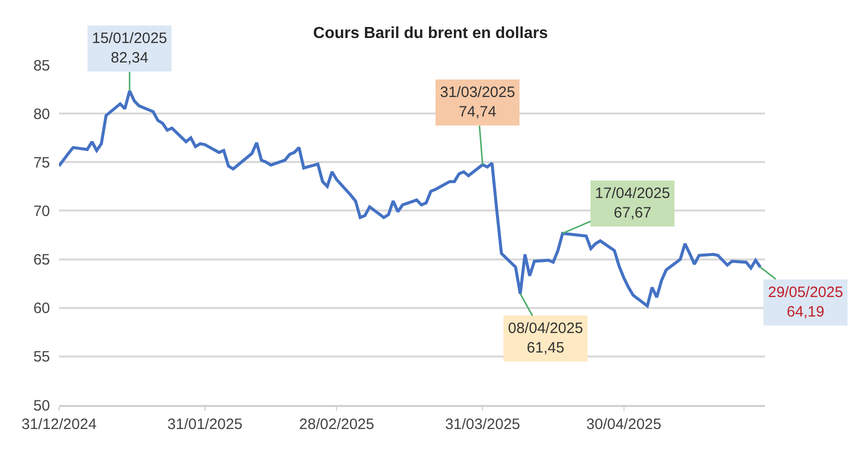  I want to click on annotation: 15/01/2025 82,34, so click(130, 48).